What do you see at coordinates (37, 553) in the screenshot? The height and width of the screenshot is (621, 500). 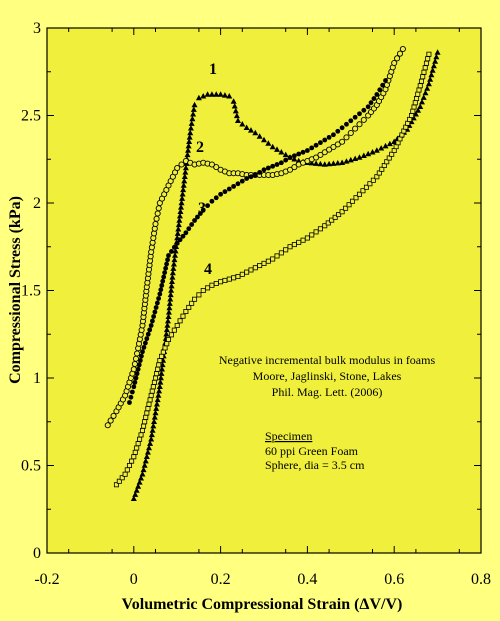 I see `y-tick-label: 0` at bounding box center [37, 553].